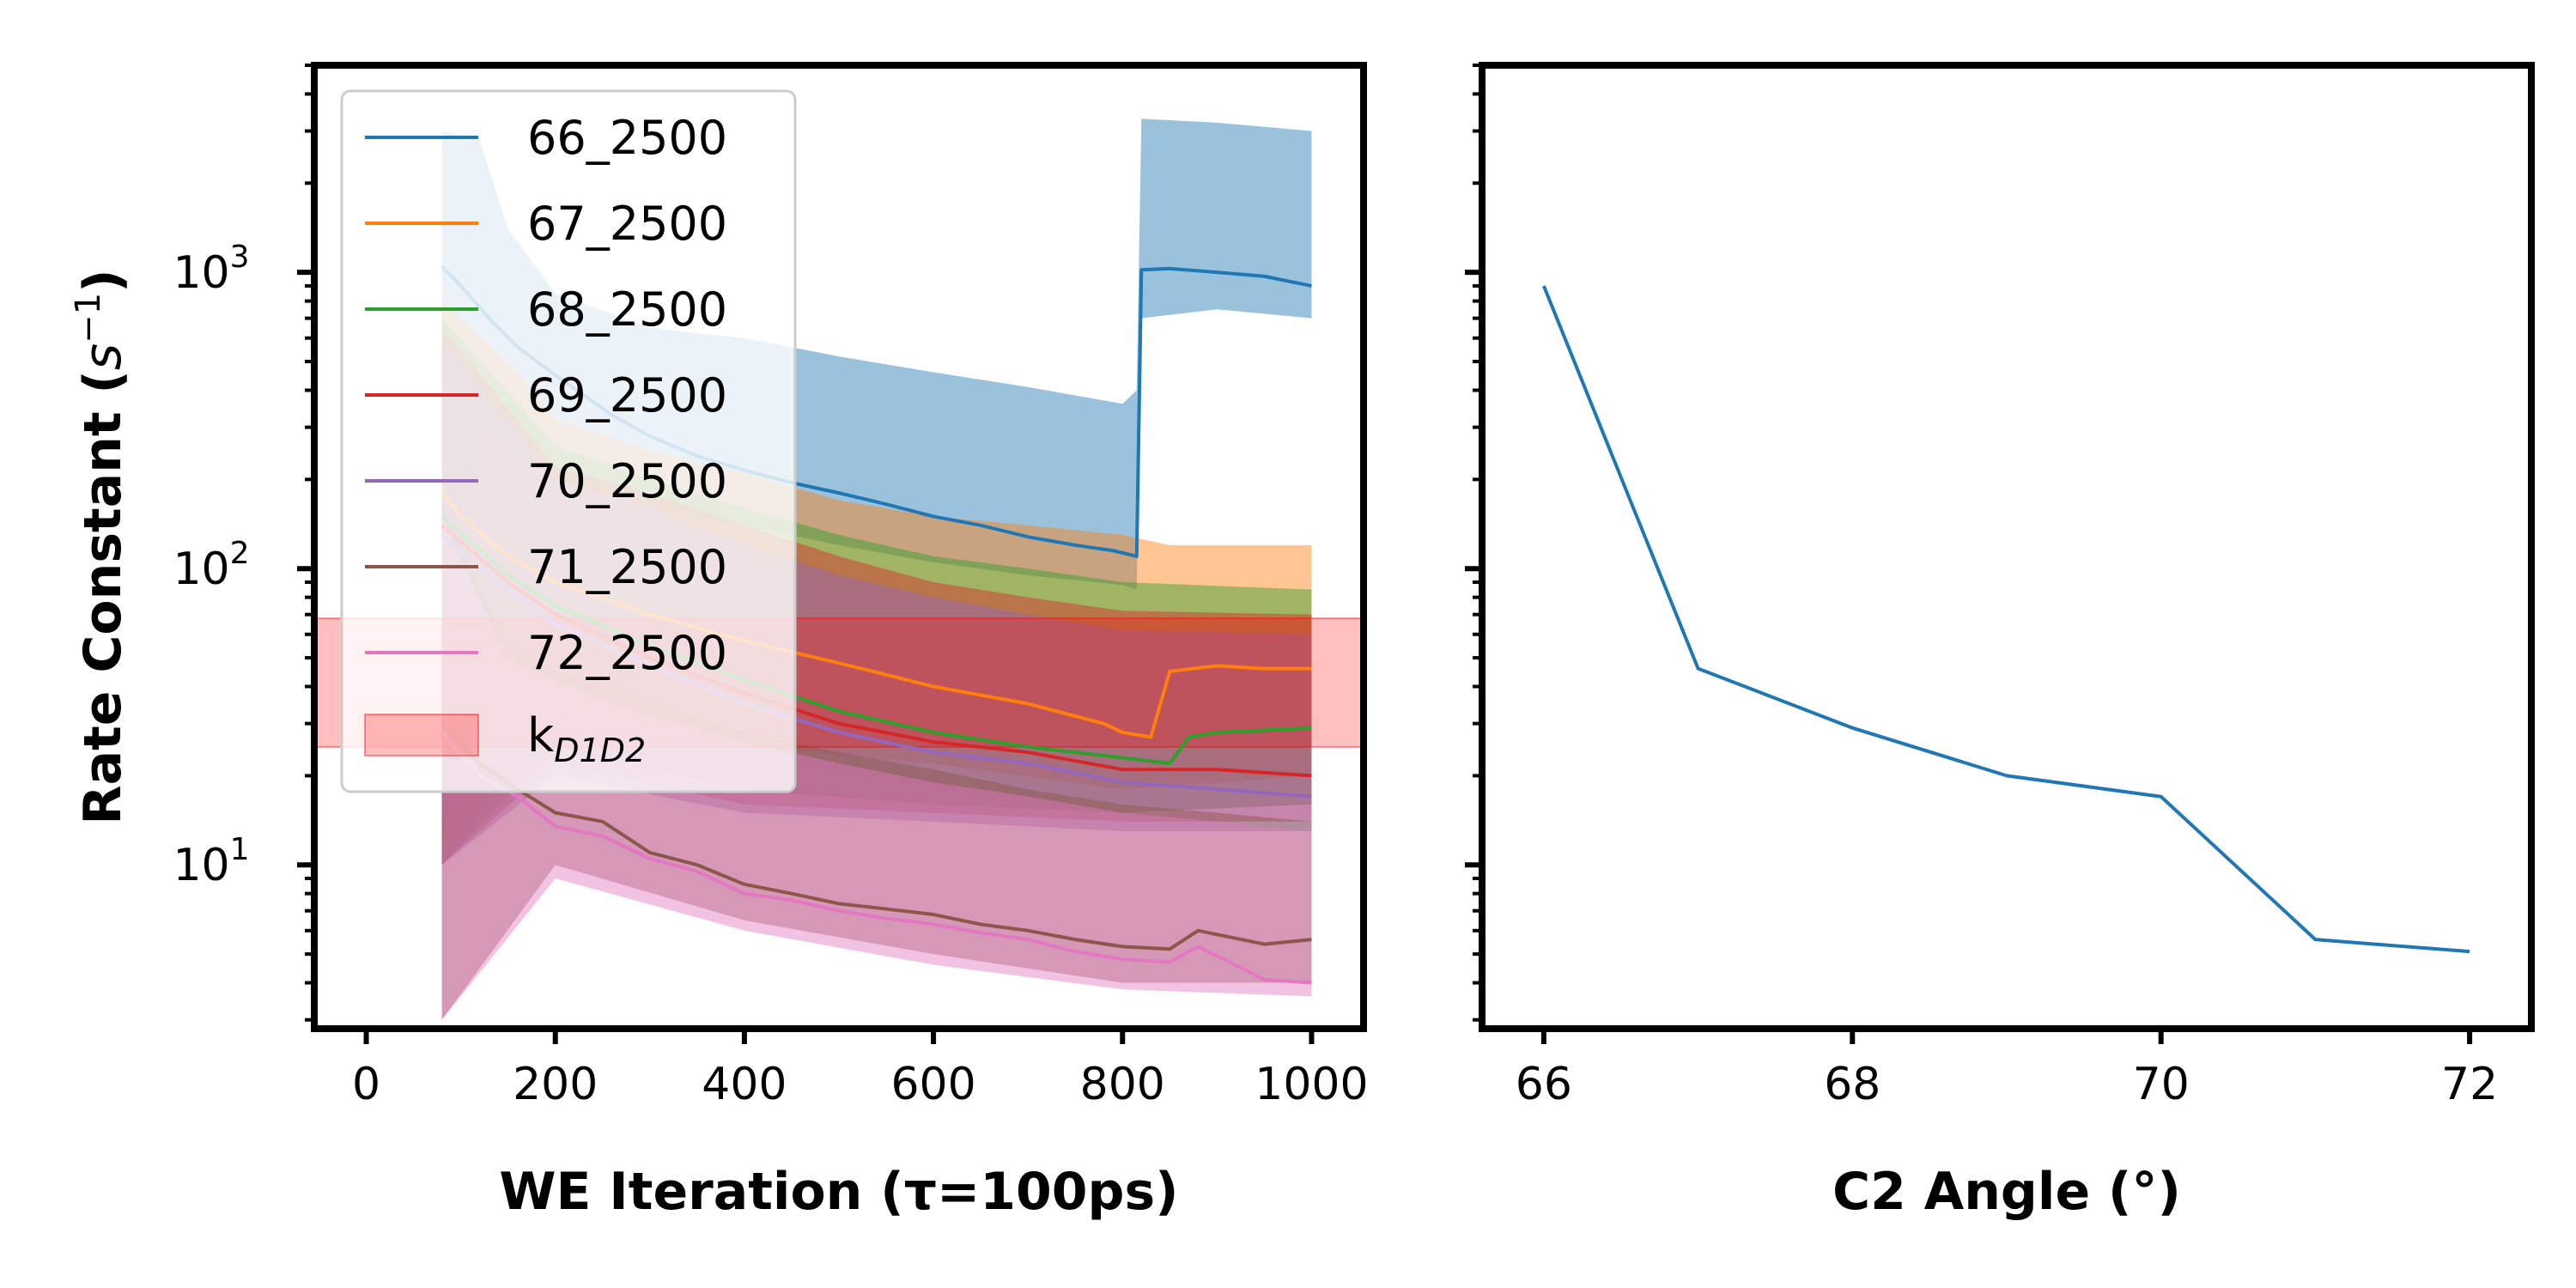  Describe the element at coordinates (1312, 1085) in the screenshot. I see `x-tick-label: 1000` at that location.